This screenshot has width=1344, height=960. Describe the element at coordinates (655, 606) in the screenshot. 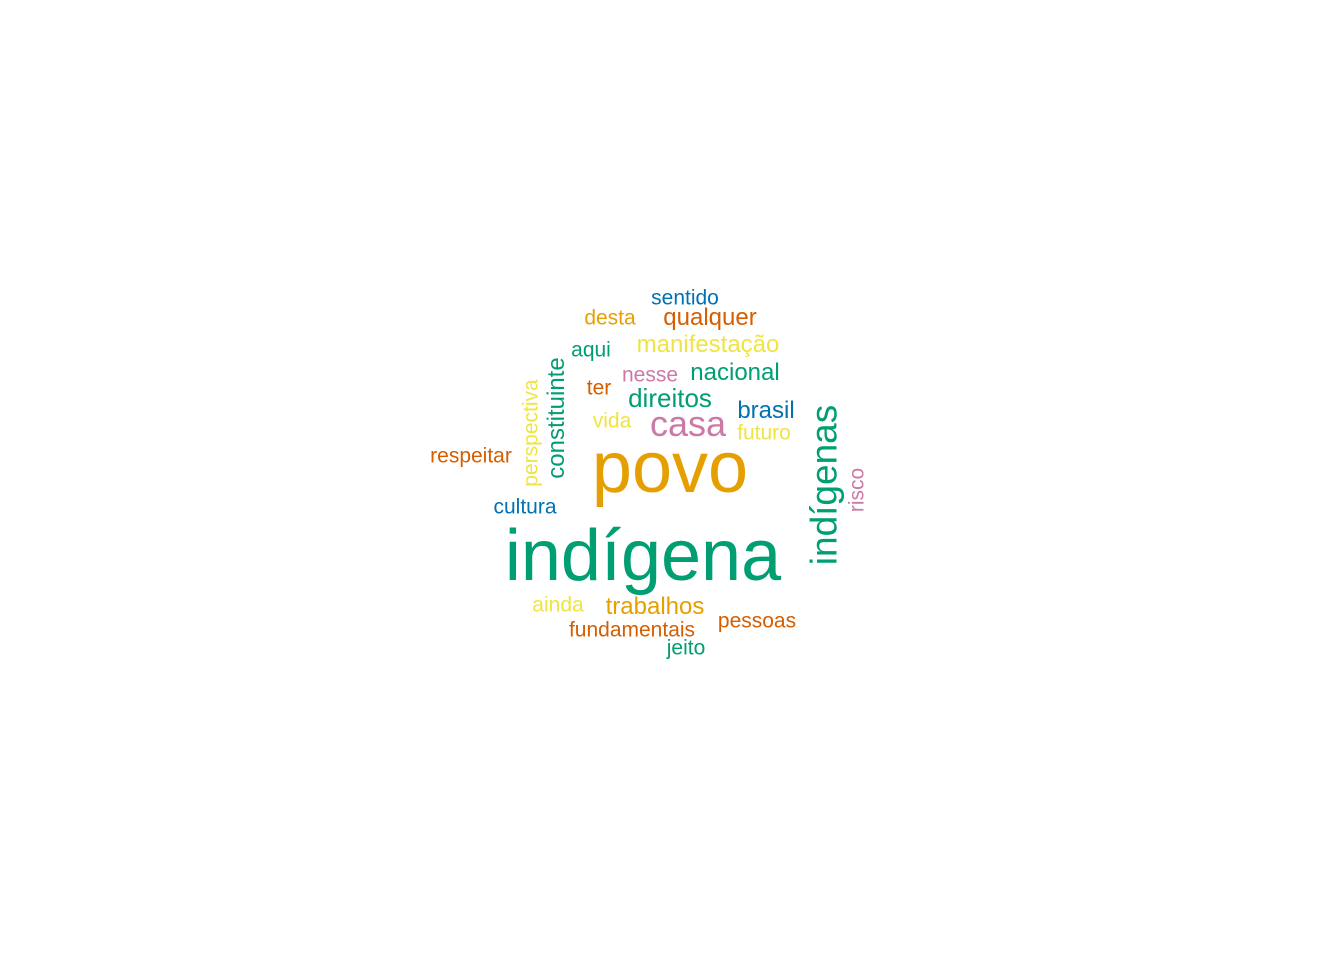

I see `word-trabalhos: trabalhos` at that location.